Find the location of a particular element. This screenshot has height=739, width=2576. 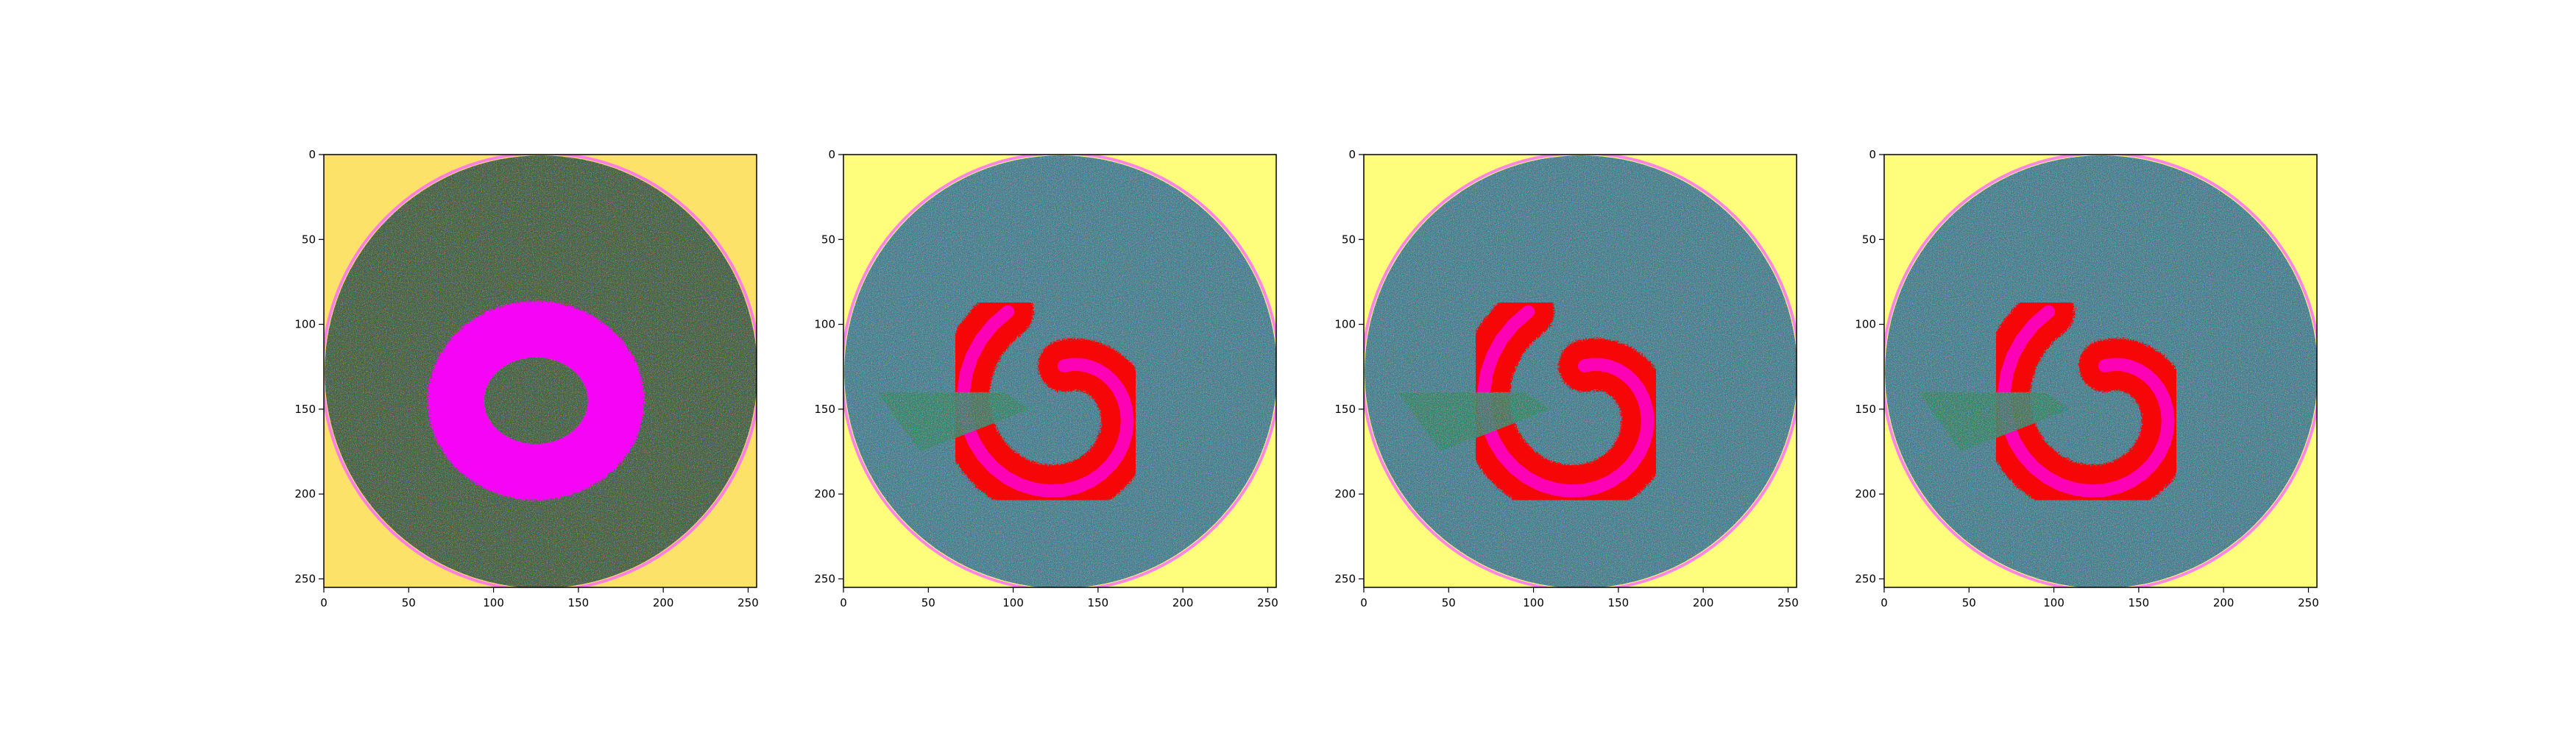

panel-3: 0 50 100 150 200 250 0 50 100 150 200 250 is located at coordinates (1567, 378).